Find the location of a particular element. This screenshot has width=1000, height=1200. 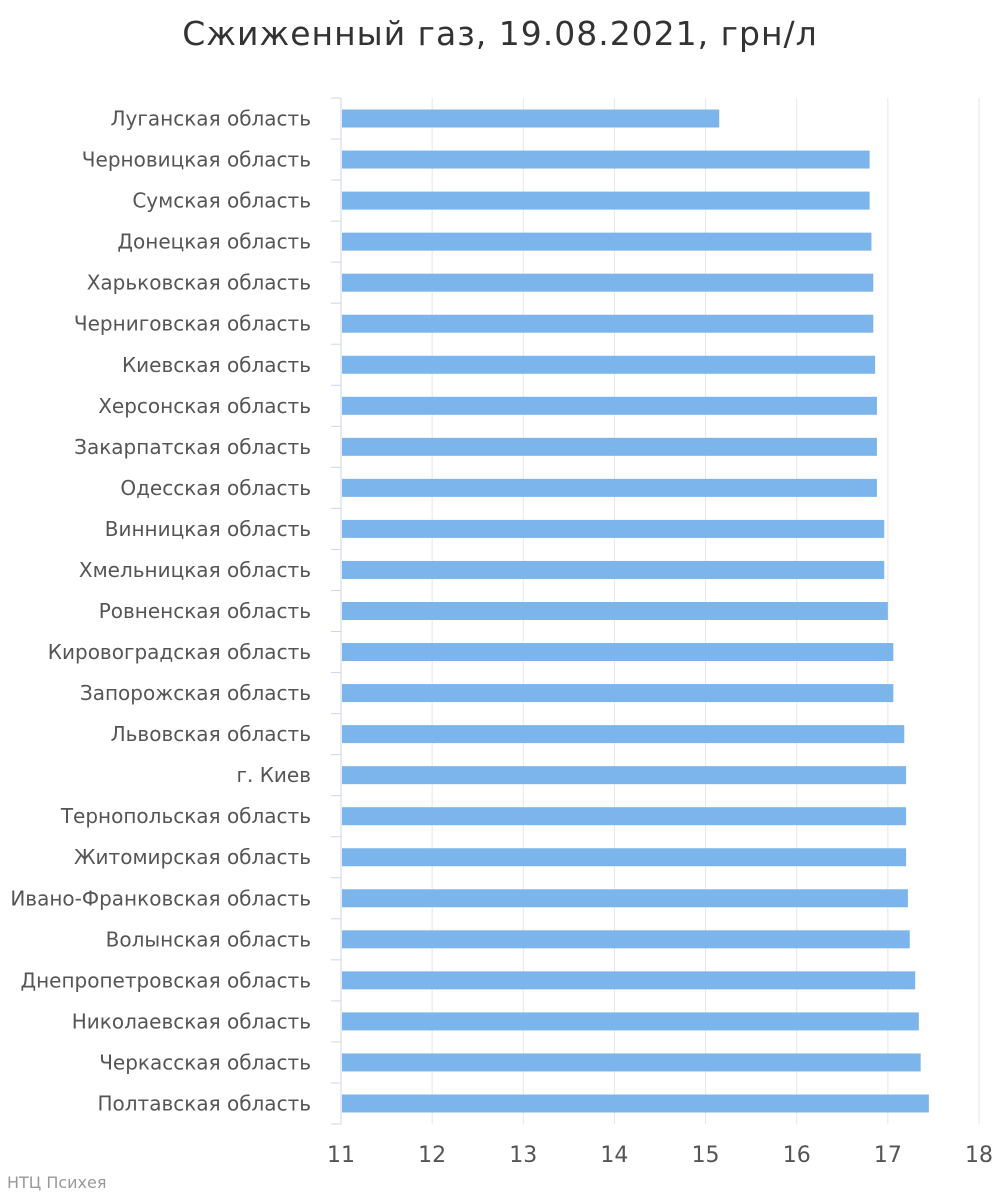

category-label: Николаевская область is located at coordinates (191, 1021).